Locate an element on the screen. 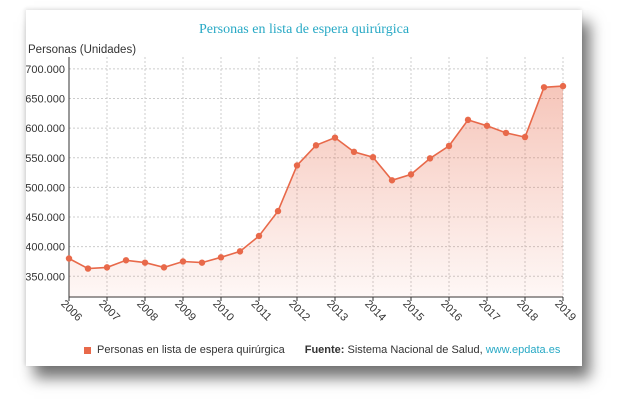 This screenshot has width=624, height=403. legend-series-label: Personas en lista de espera quirúrgica is located at coordinates (191, 350).